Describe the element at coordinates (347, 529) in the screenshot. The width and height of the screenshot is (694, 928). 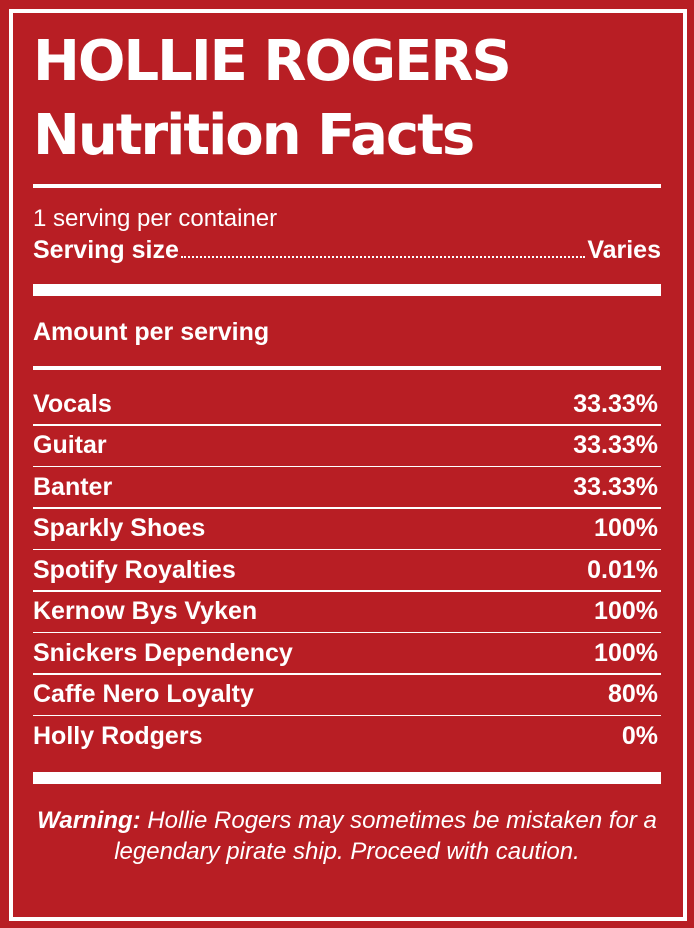
I see `nutrient-row: Sparkly Shoes 100%` at that location.